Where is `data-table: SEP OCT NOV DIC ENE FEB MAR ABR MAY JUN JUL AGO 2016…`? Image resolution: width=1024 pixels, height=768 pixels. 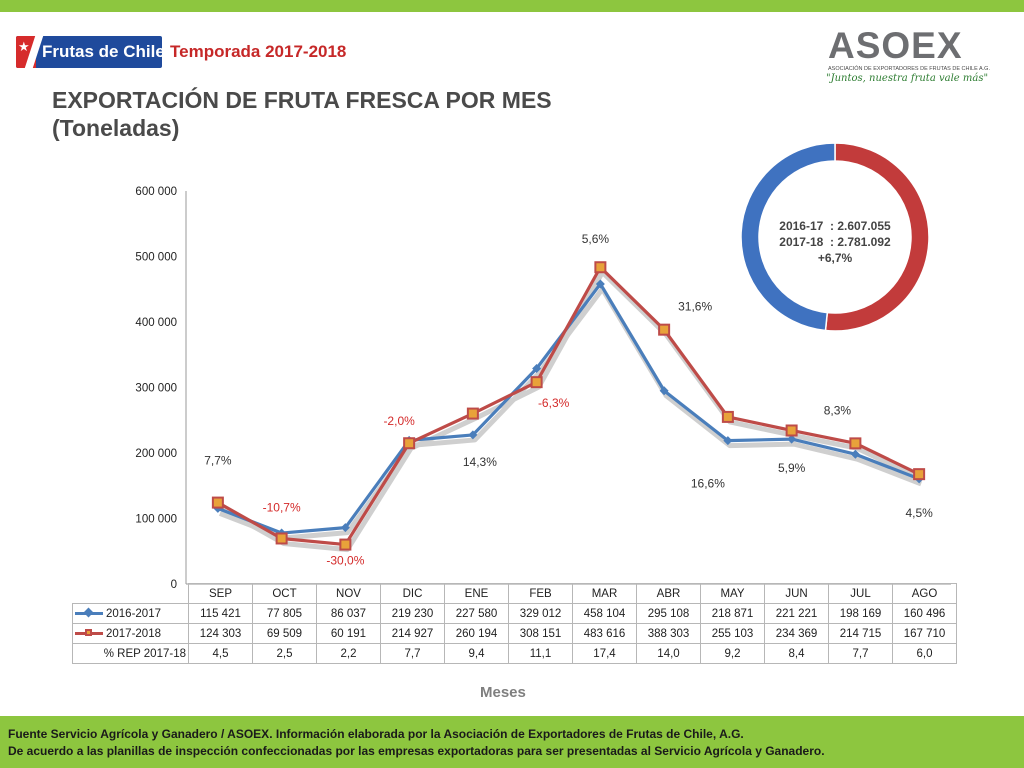
data-table: SEP OCT NOV DIC ENE FEB MAR ABR MAY JUN JUL AGO 2016… is located at coordinates (514, 623).